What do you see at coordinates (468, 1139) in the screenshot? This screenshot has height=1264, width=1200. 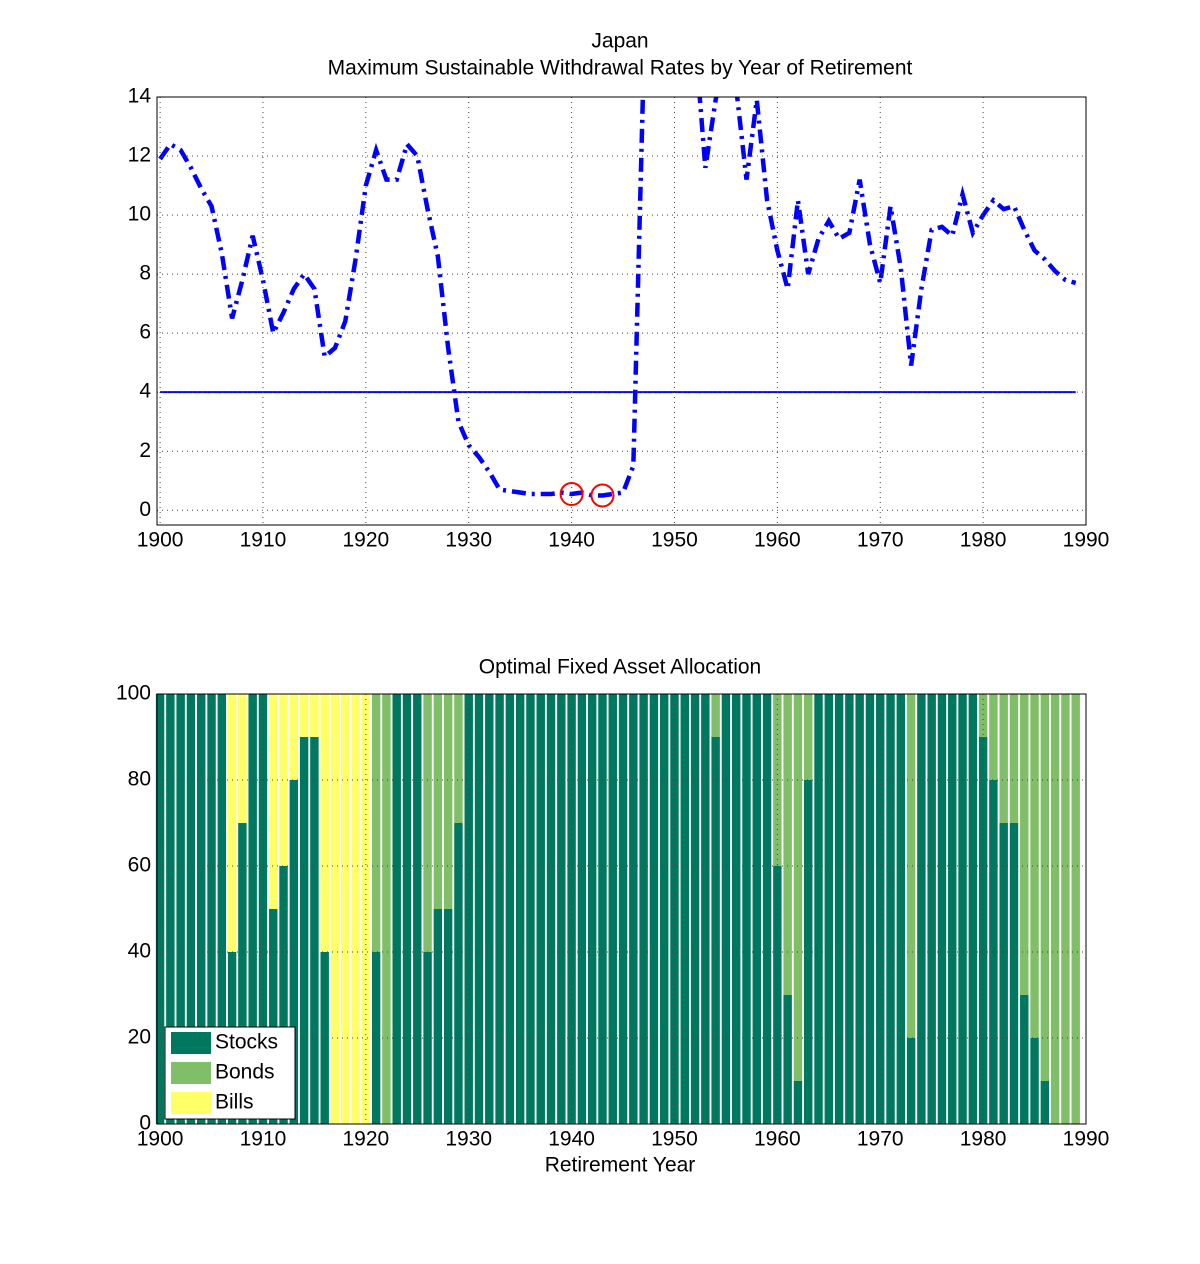 I see `x-tick-label: 1930` at bounding box center [468, 1139].